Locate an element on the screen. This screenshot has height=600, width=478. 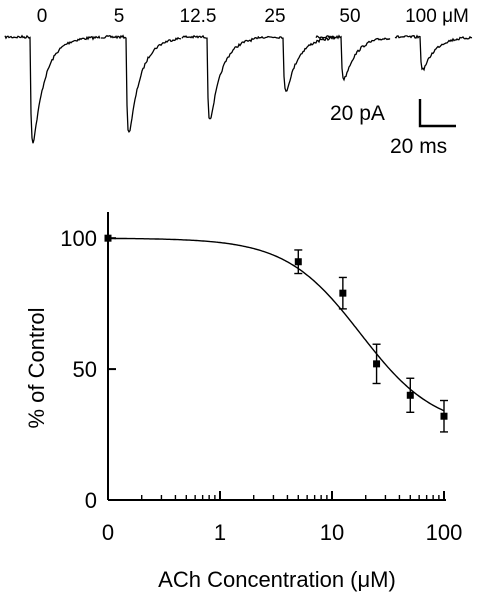
y-tick-label-1: 50 is located at coordinates (85, 369).